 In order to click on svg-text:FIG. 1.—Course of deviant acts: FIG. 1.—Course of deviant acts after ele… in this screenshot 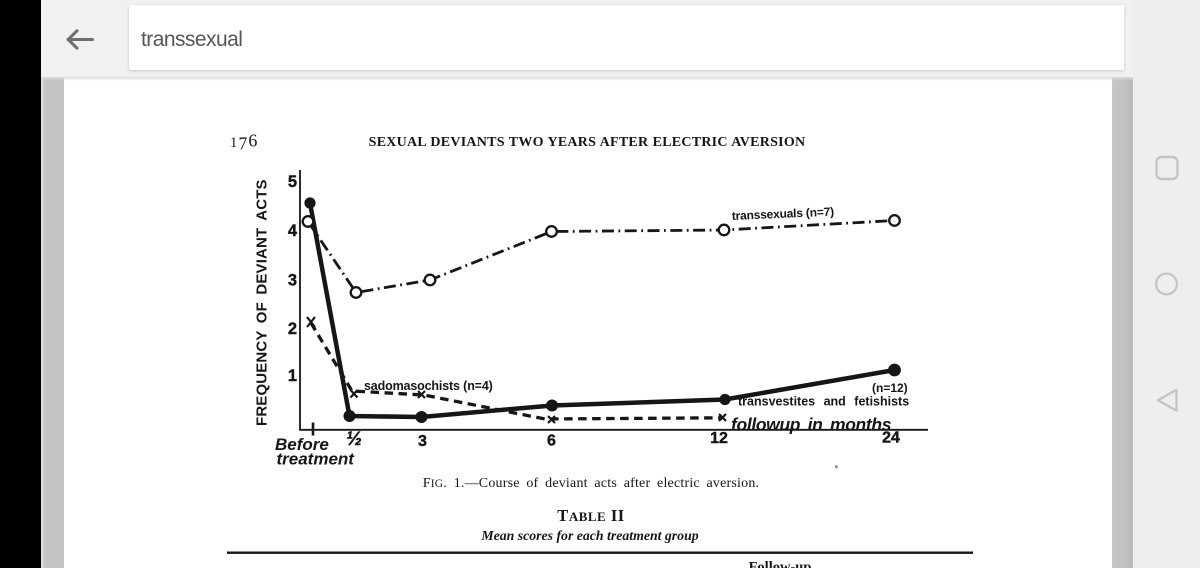, I will do `click(591, 483)`.